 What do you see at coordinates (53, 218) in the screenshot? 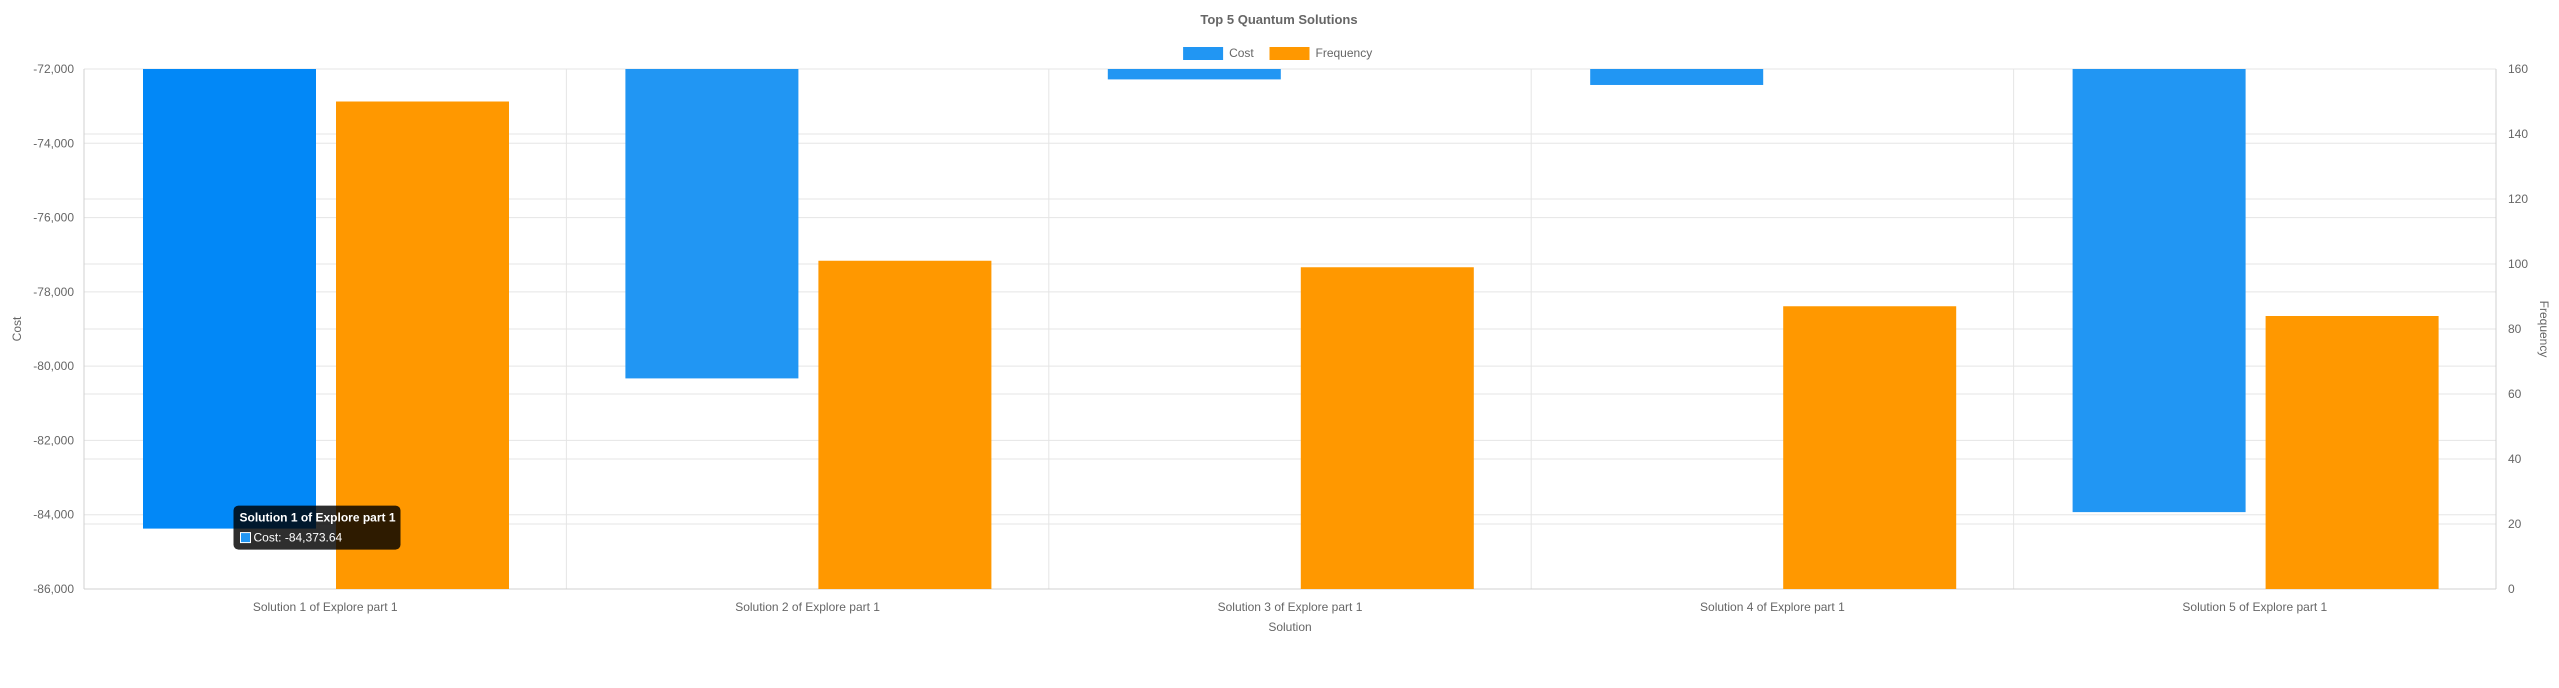
I see `y-tick-label: -76,000` at bounding box center [53, 218].